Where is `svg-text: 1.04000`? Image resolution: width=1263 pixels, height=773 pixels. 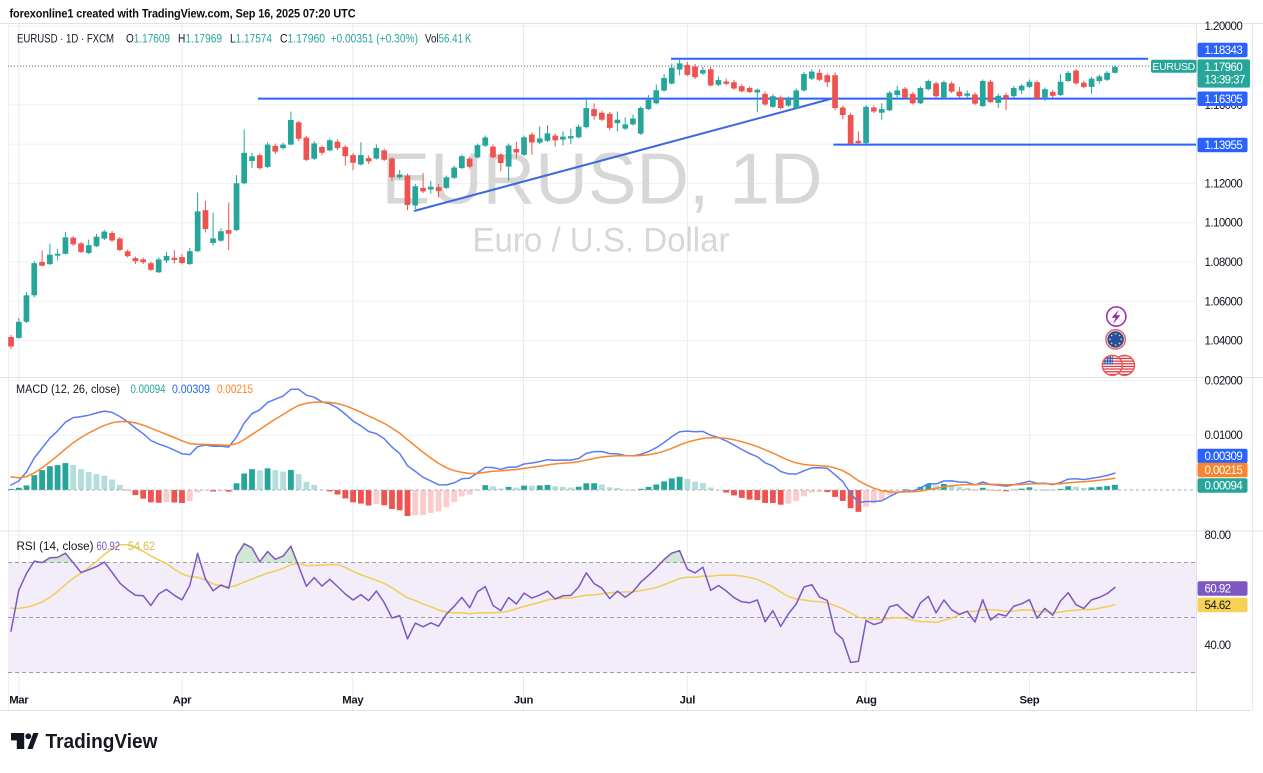 svg-text: 1.04000 is located at coordinates (1224, 342).